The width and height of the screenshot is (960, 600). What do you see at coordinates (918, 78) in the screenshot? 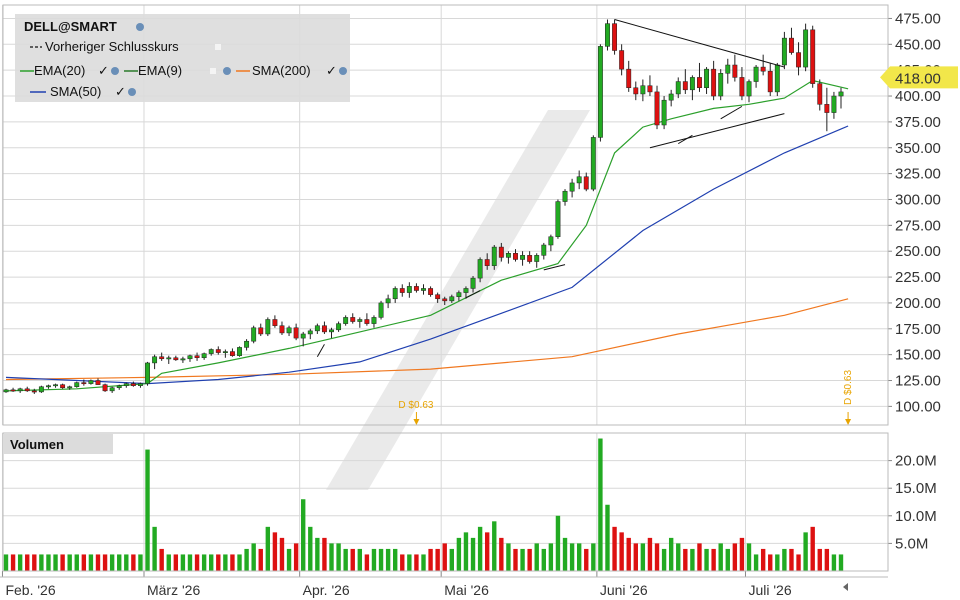
I see `last-price-label: 418.00` at bounding box center [918, 78].